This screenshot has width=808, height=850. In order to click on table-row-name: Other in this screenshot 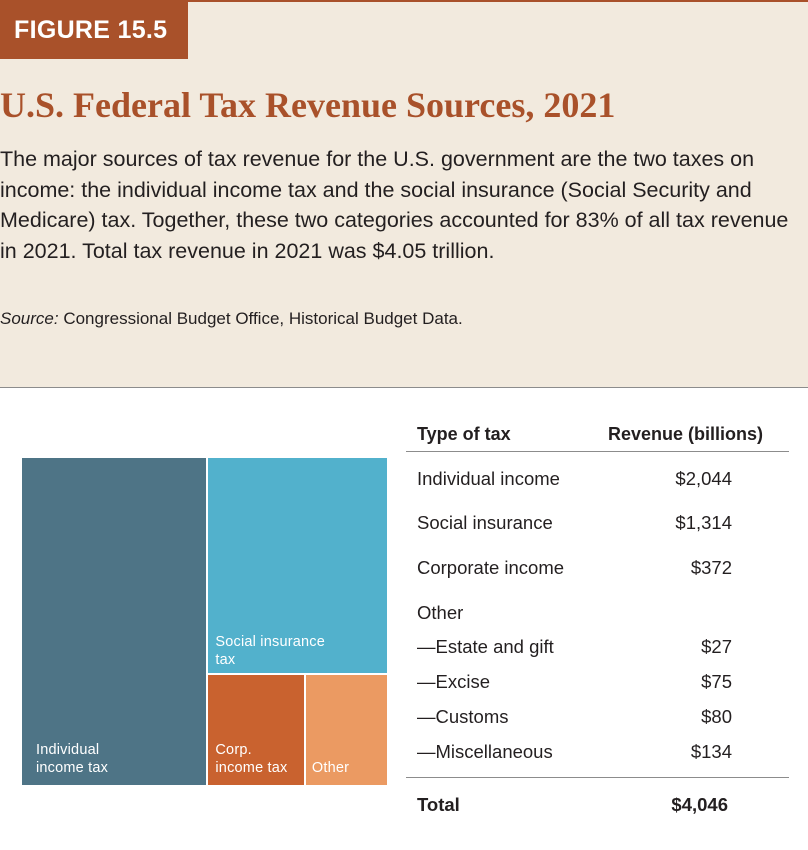, I will do `click(440, 612)`.